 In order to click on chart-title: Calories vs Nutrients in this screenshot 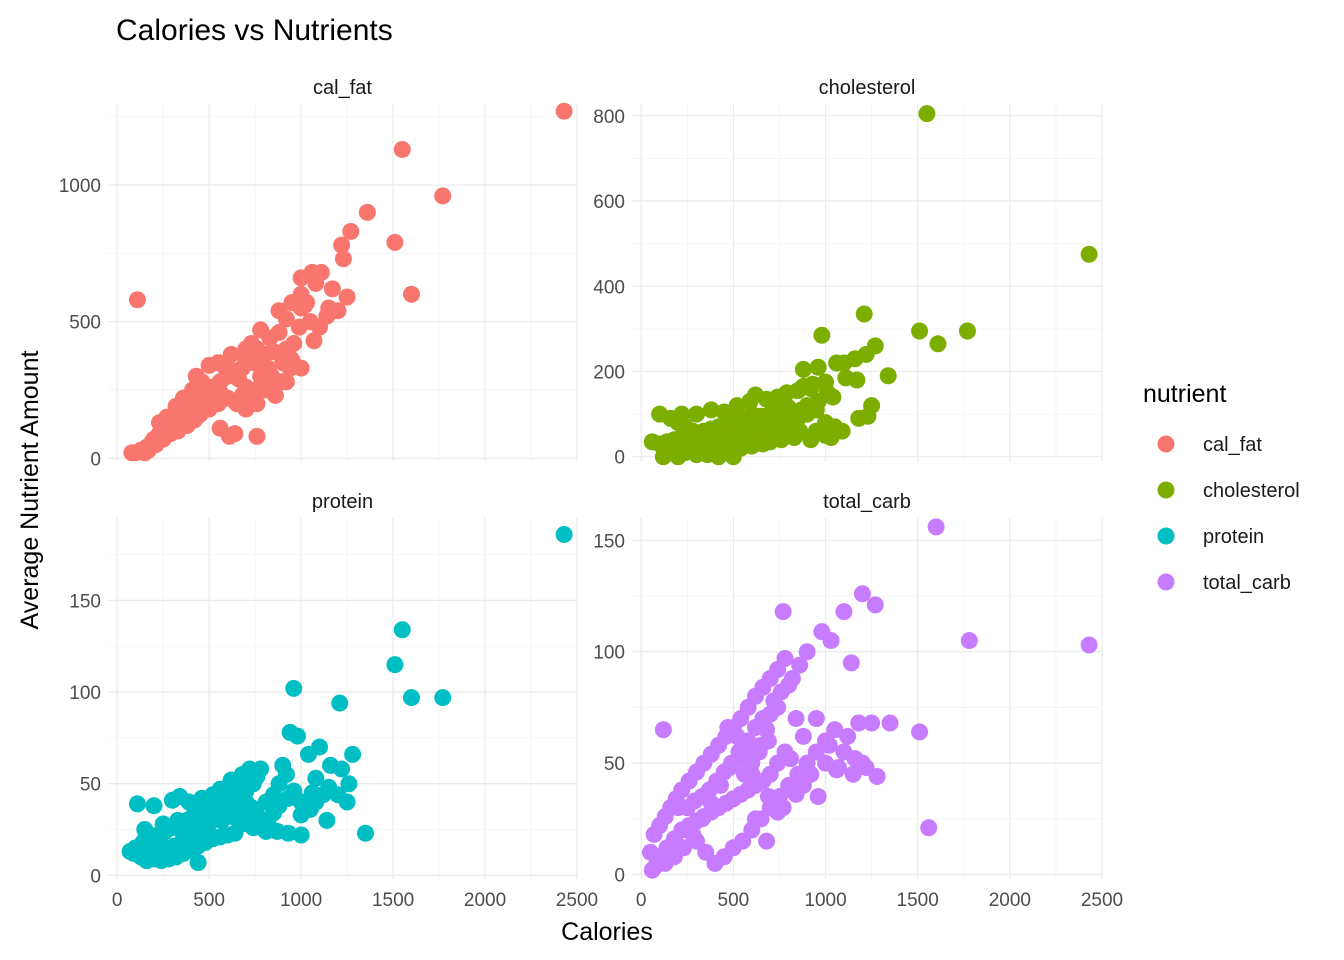, I will do `click(254, 30)`.